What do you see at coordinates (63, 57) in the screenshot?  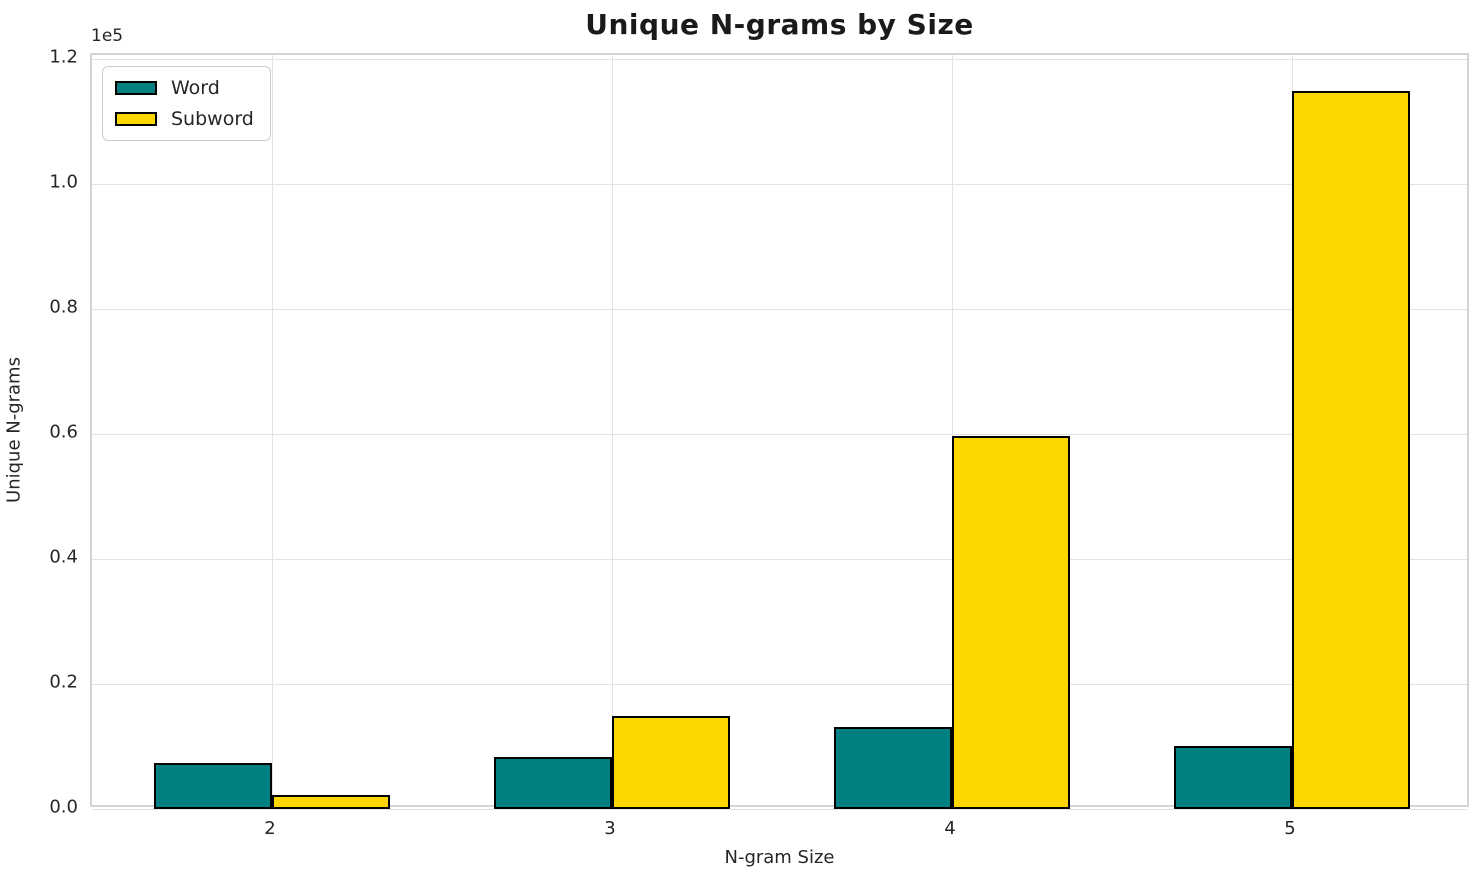 I see `y-tick-label: 1.2` at bounding box center [63, 57].